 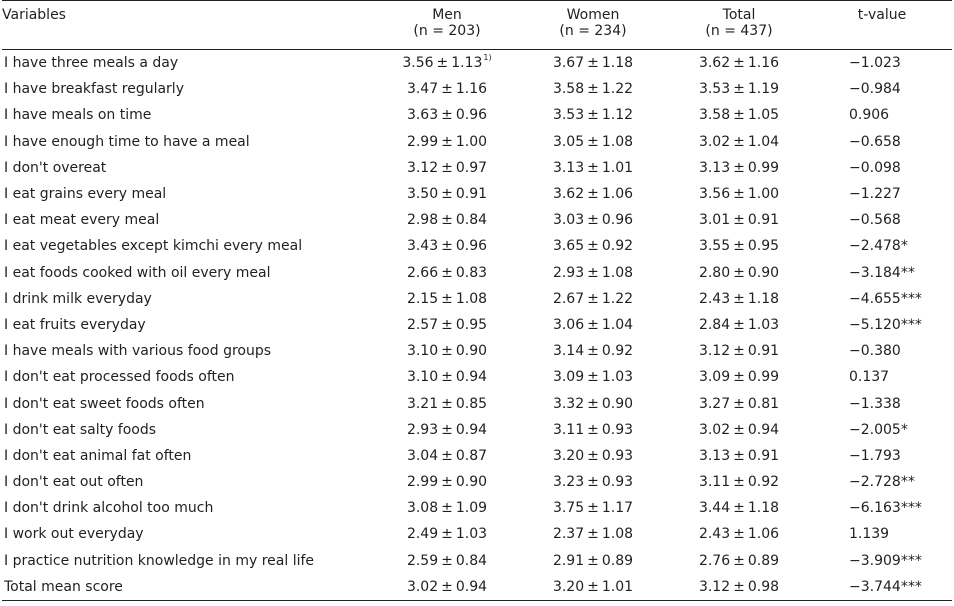 I want to click on cell-sd: 1.18, so click(x=763, y=298).